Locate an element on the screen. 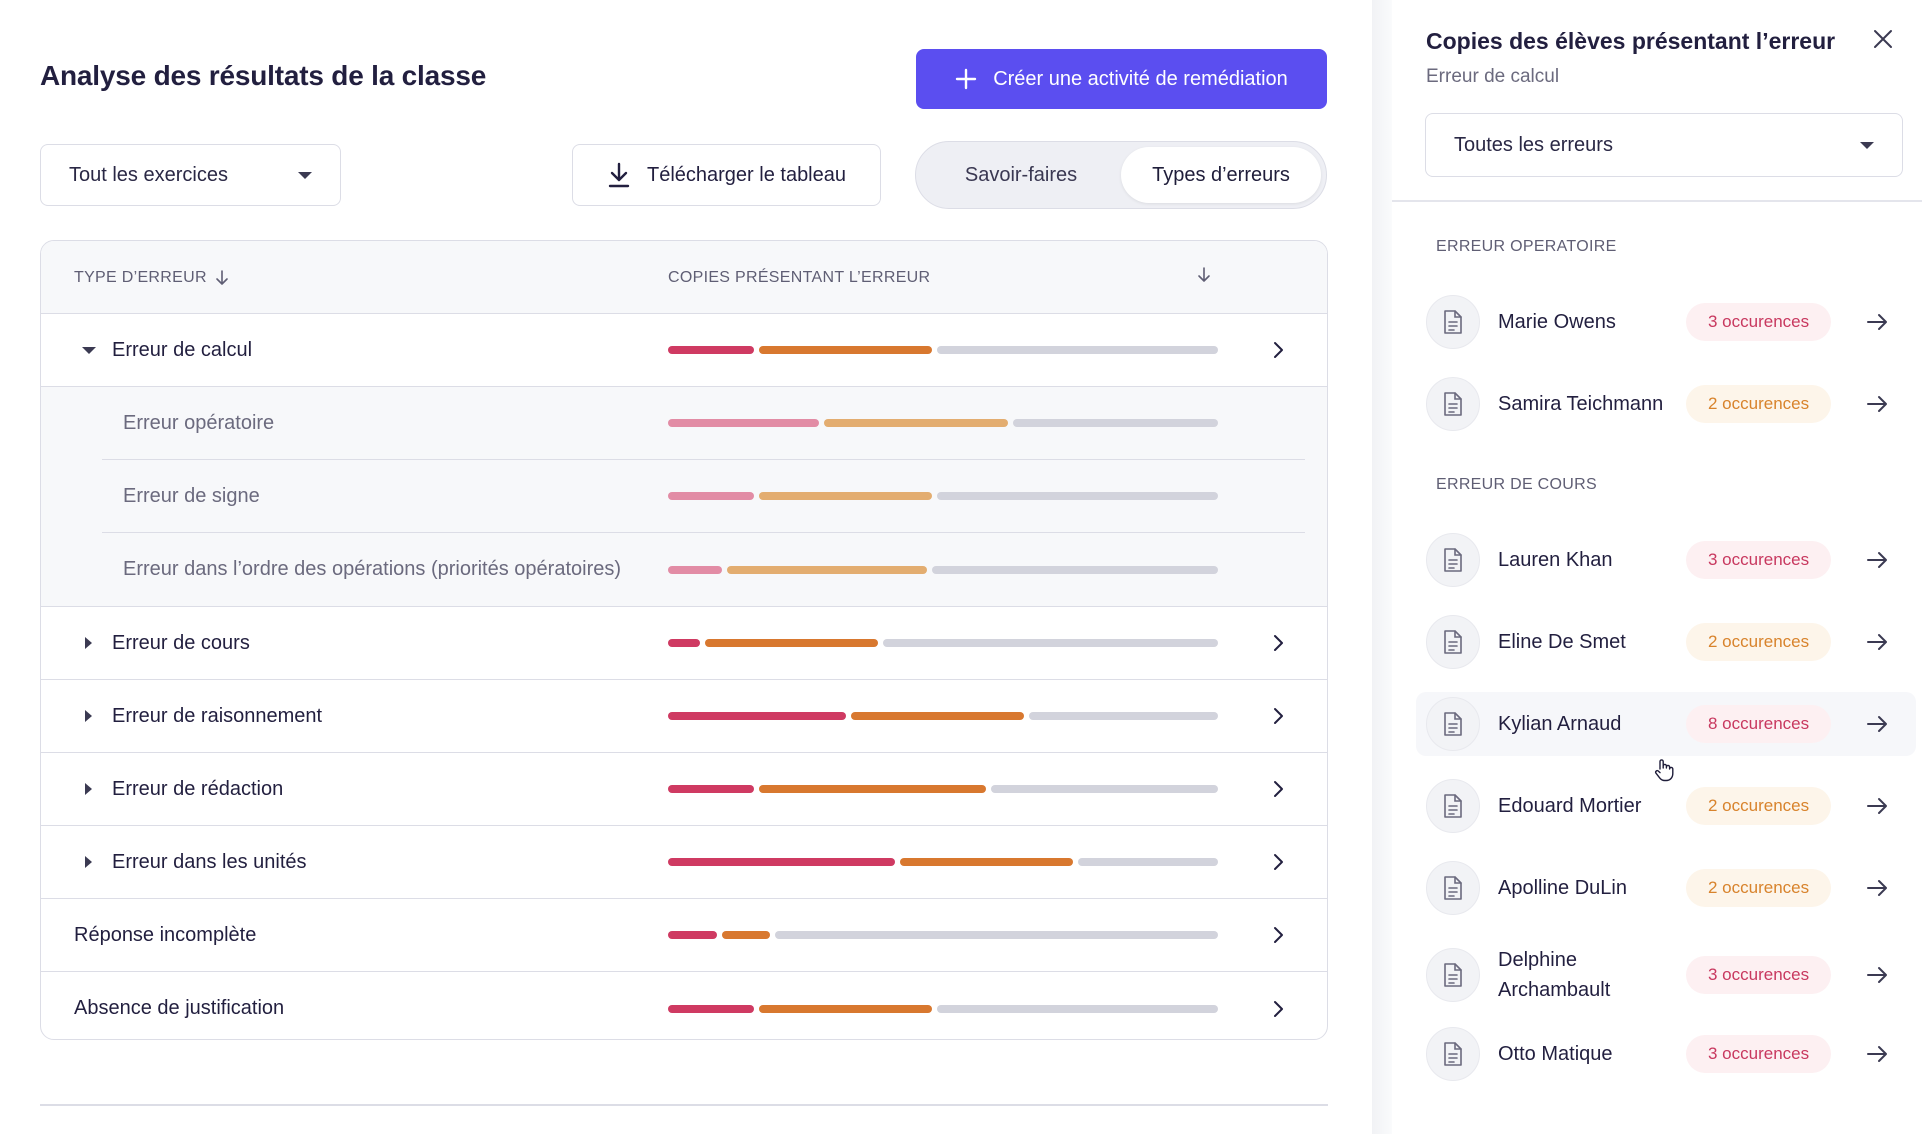  error-filter-select: Toutes les erreurs is located at coordinates (1664, 145).